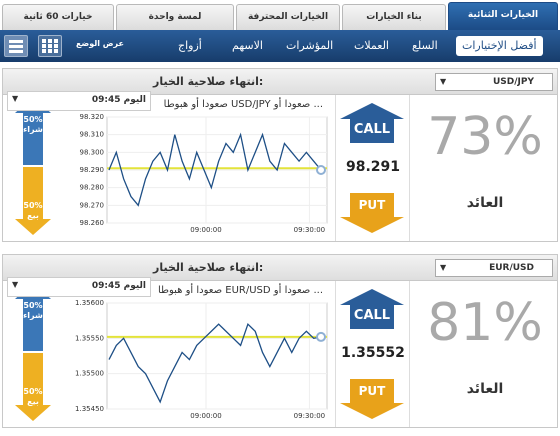 This screenshot has width=560, height=436. I want to click on y-tick-label: 1.35550, so click(89, 338).